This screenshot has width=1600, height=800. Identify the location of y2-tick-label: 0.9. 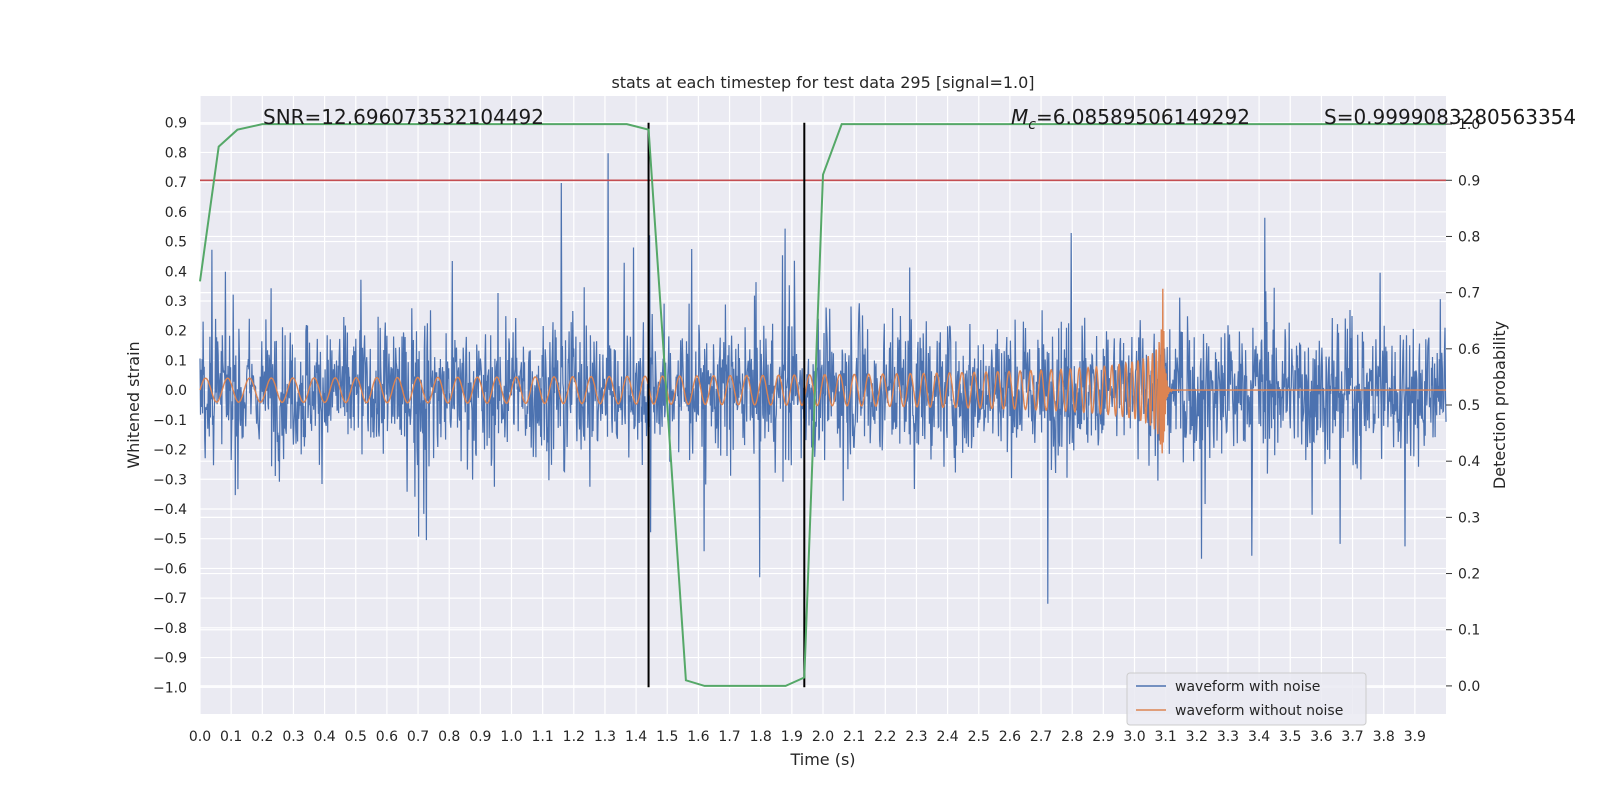
(1469, 181).